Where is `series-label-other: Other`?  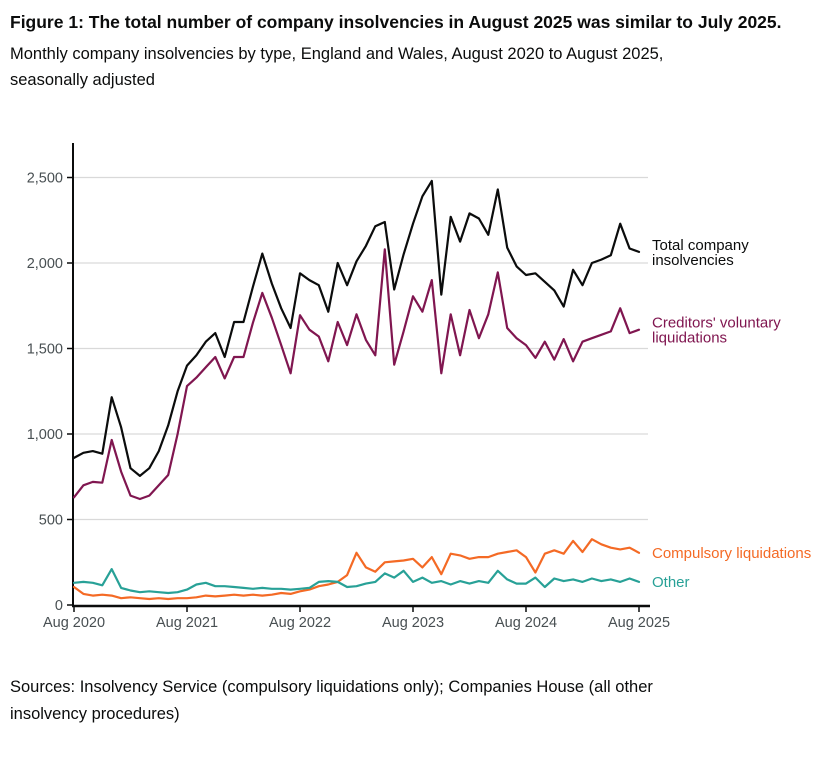
series-label-other: Other is located at coordinates (671, 582).